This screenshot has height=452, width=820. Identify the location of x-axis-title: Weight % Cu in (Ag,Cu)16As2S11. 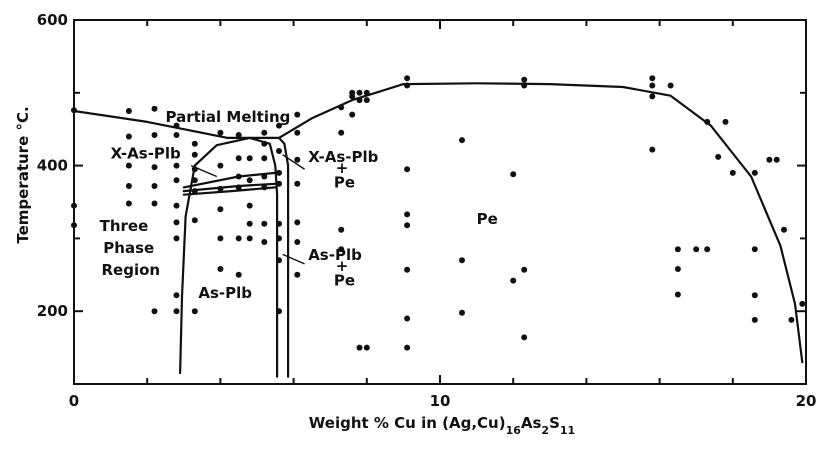
(442, 425).